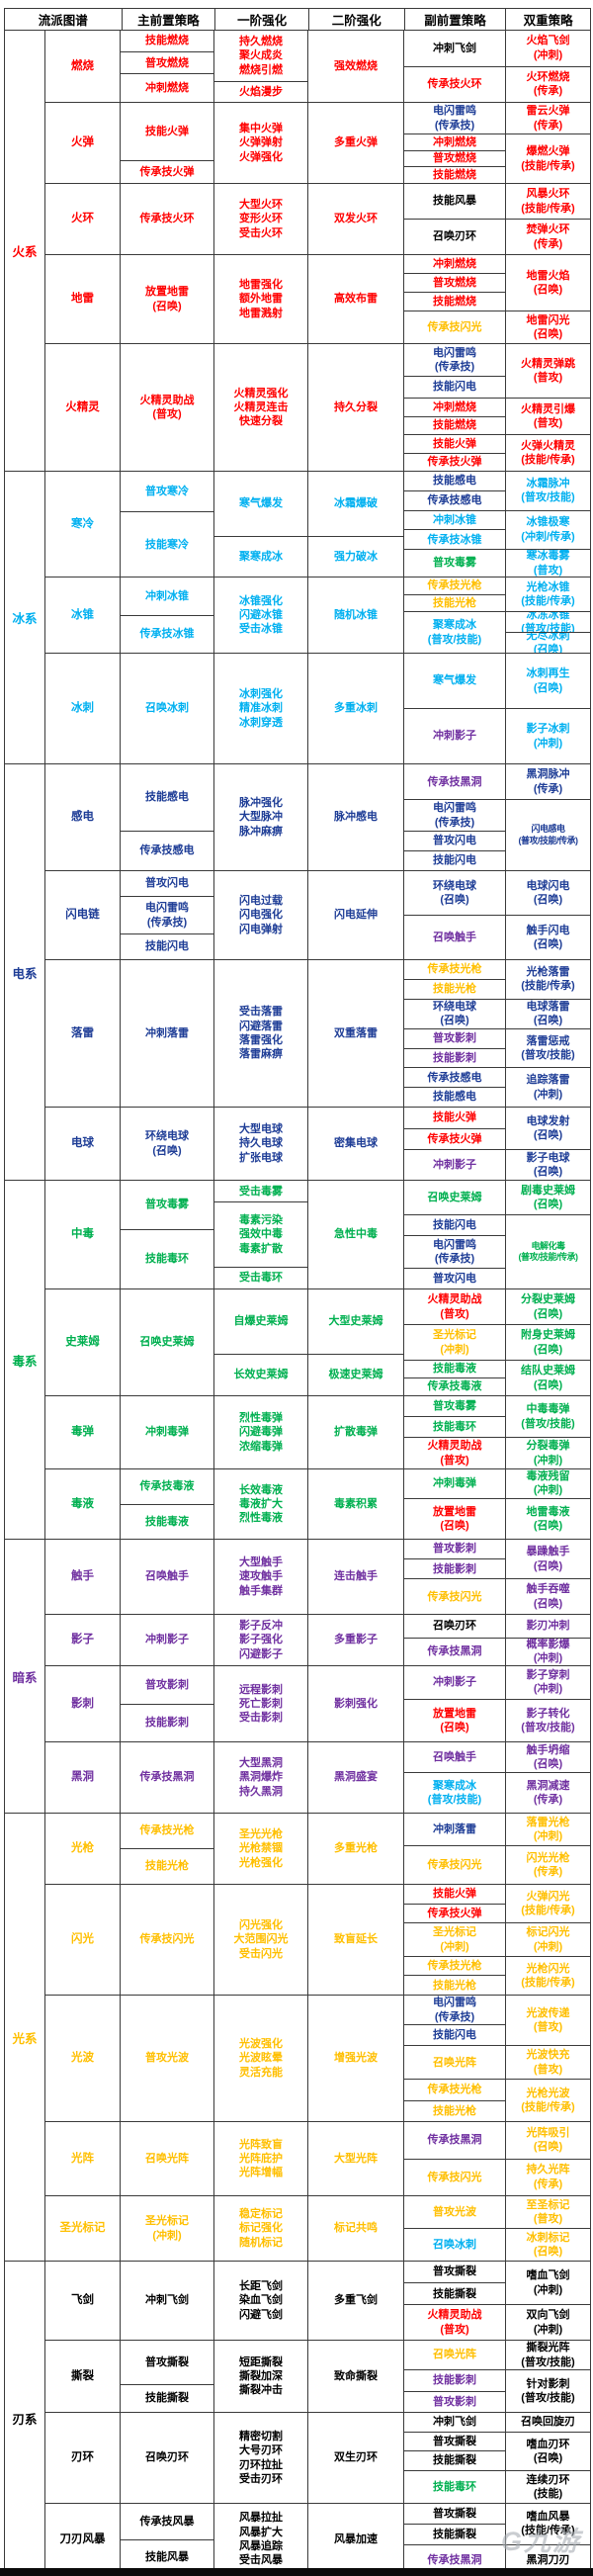 The height and width of the screenshot is (2576, 593). What do you see at coordinates (454, 462) in the screenshot?
I see `pre-strategy-cell: 传承技火弹` at bounding box center [454, 462].